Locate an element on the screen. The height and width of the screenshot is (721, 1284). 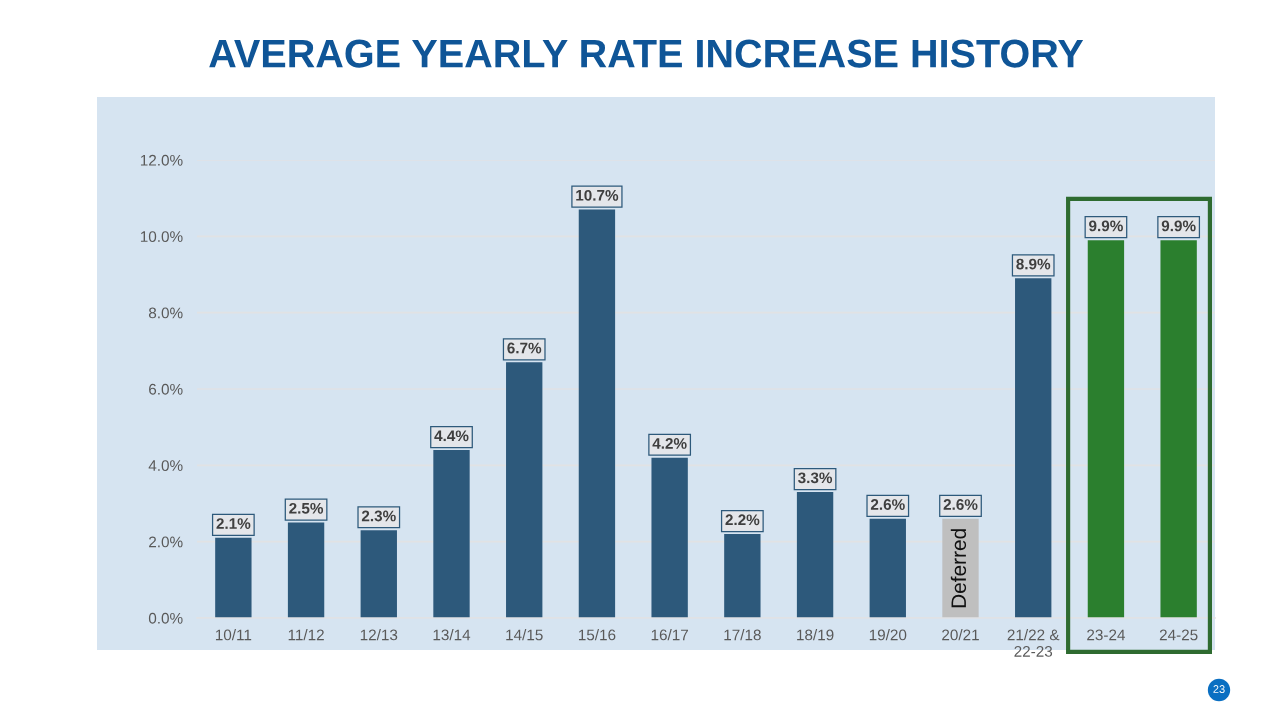
data-label: 4.4% is located at coordinates (451, 436).